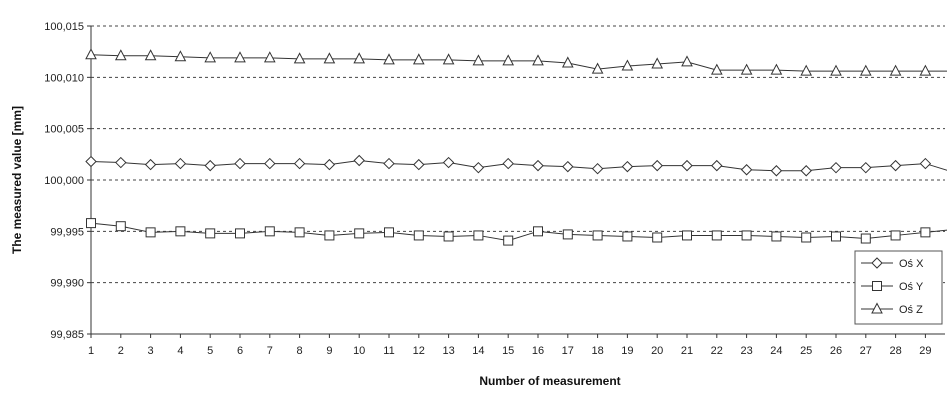  What do you see at coordinates (67, 335) in the screenshot?
I see `y-tick-label: 99,985` at bounding box center [67, 335].